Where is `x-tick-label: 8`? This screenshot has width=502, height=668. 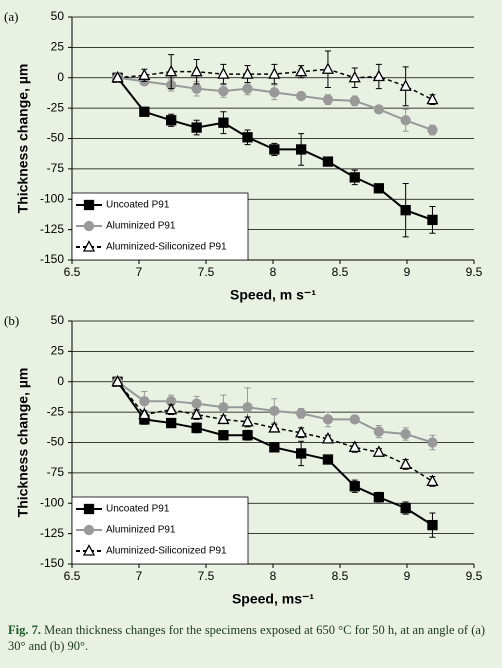 x-tick-label: 8 is located at coordinates (273, 272).